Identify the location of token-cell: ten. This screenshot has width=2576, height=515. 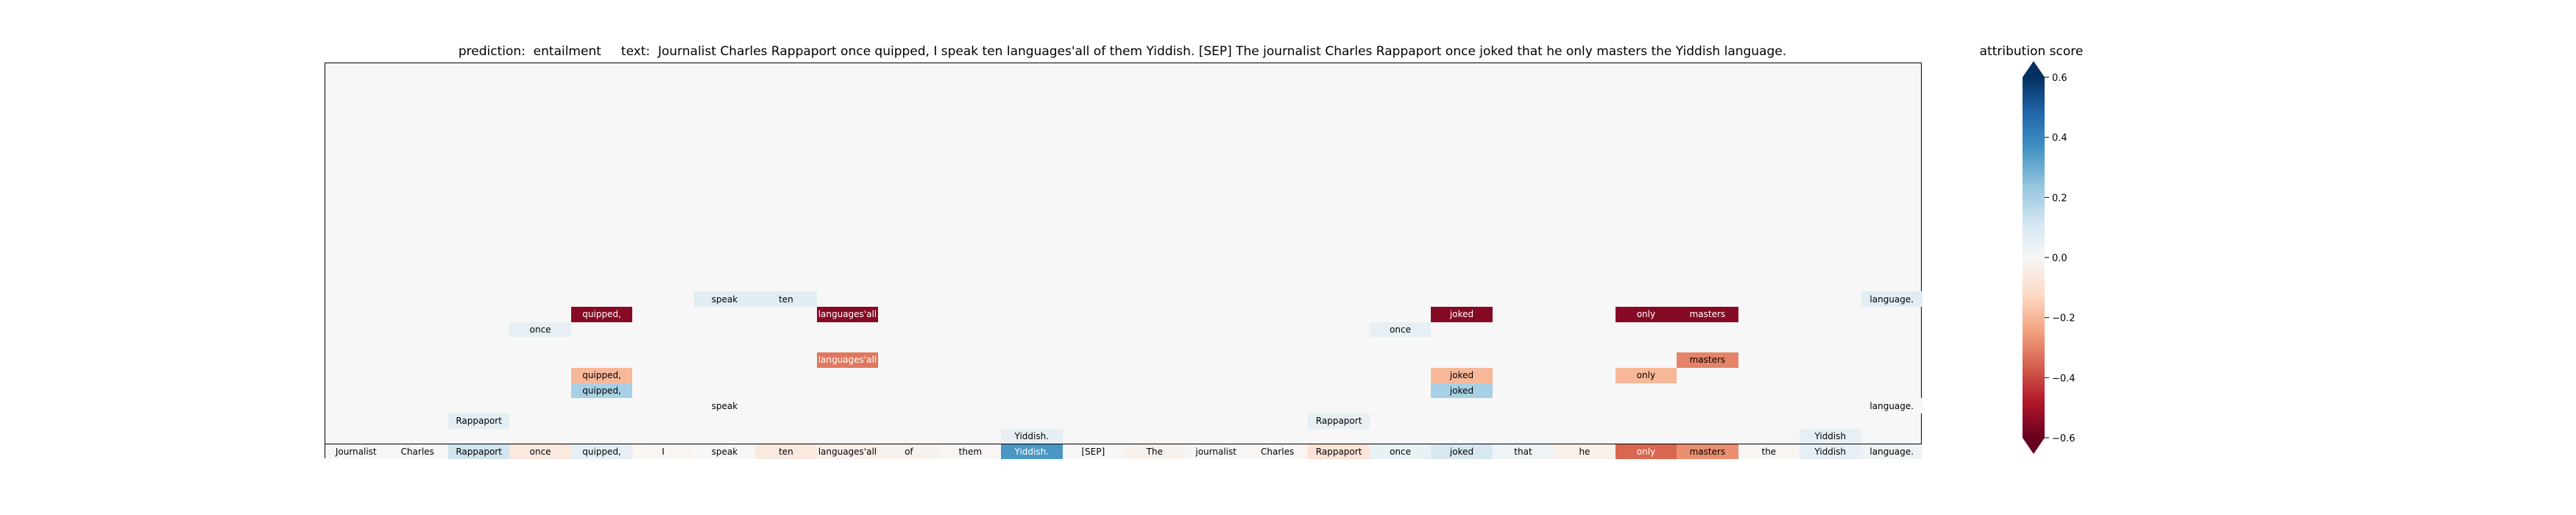
(786, 452).